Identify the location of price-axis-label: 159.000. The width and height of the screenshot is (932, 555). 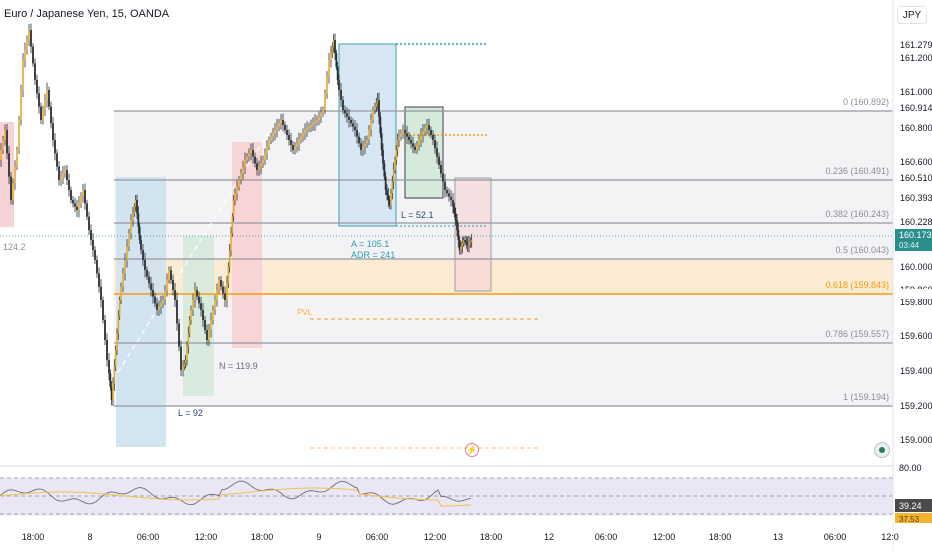
(916, 440).